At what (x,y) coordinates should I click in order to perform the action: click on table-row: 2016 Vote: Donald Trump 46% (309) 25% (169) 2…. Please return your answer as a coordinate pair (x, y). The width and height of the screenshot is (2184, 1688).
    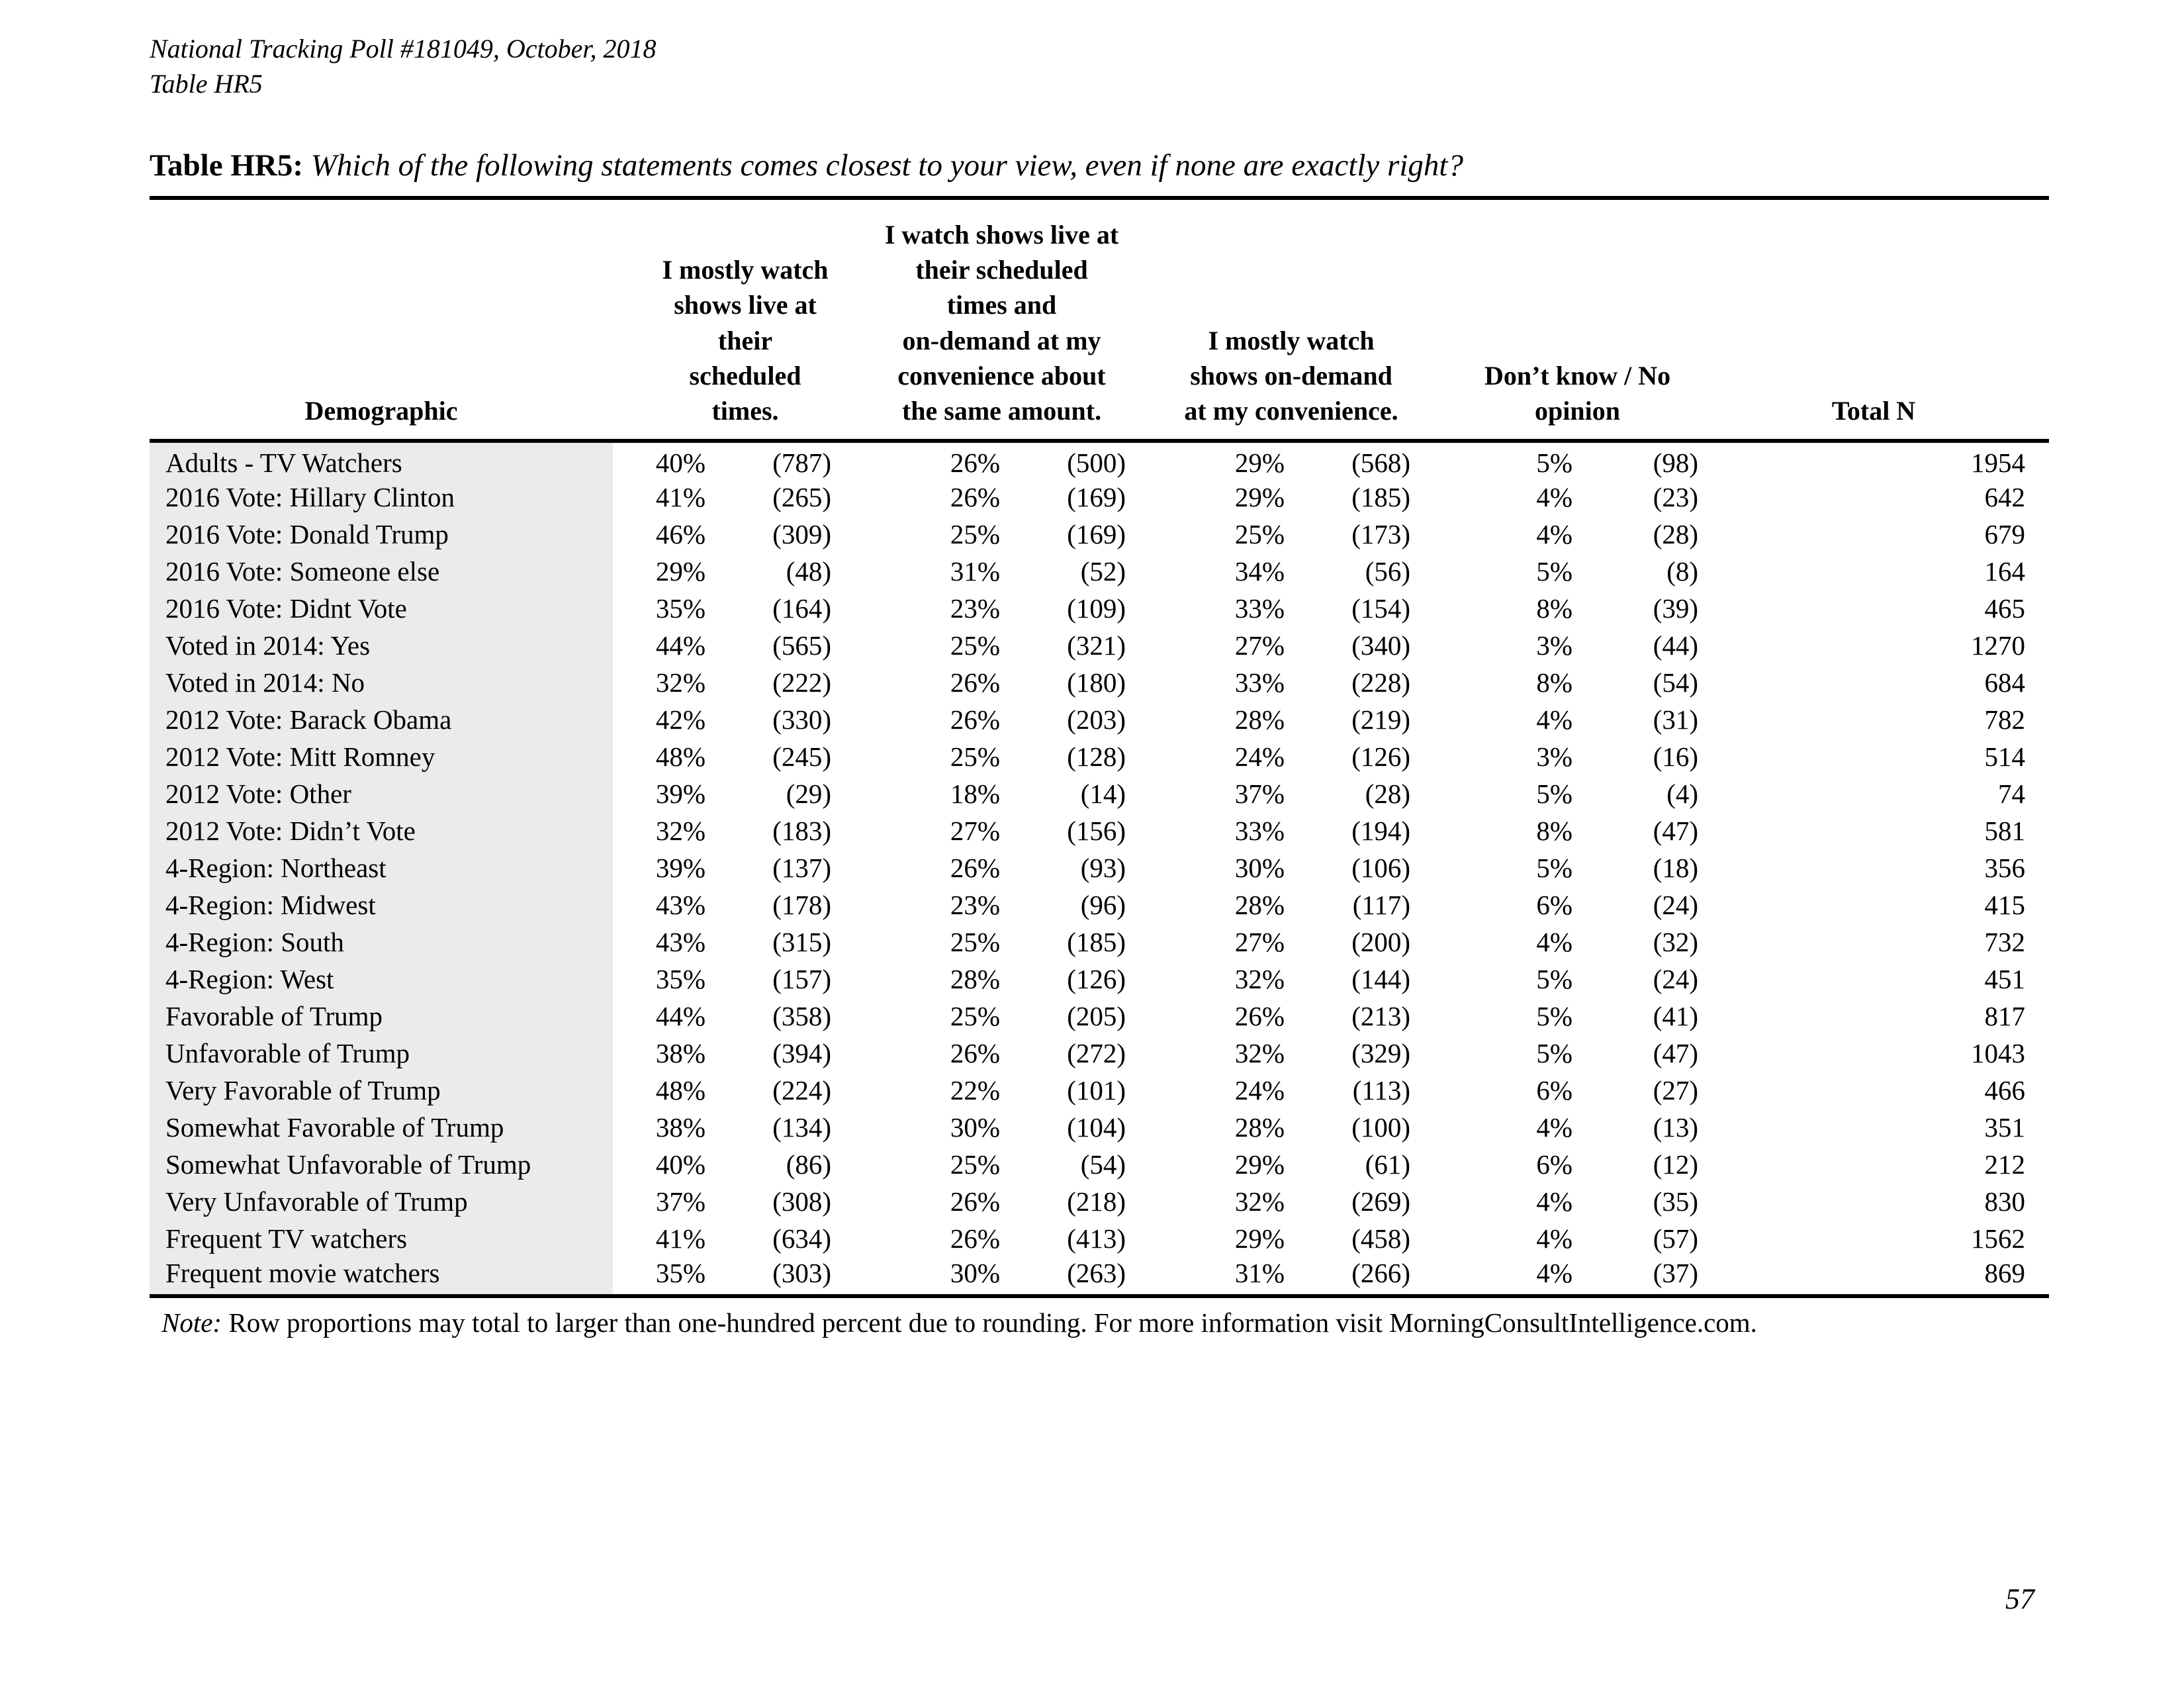
    Looking at the image, I should click on (1099, 534).